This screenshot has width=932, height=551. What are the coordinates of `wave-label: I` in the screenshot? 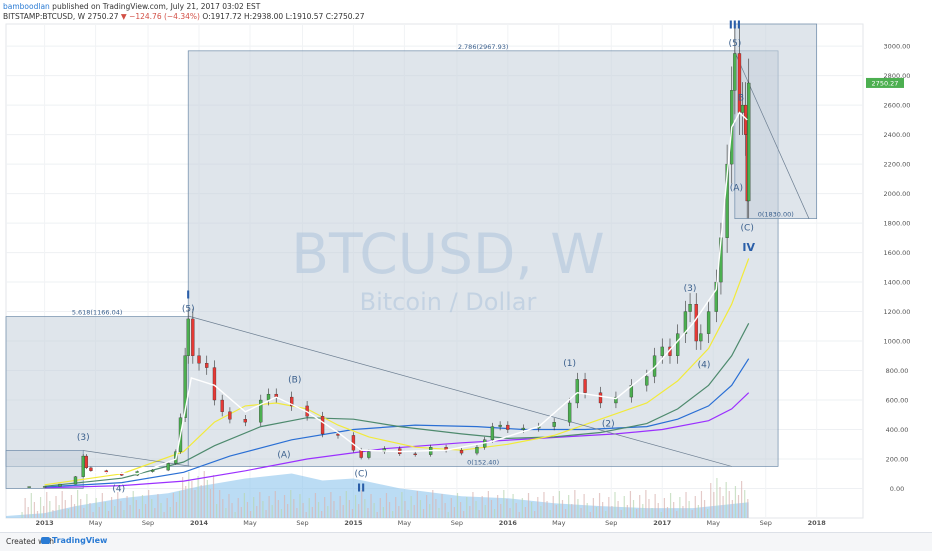 It's located at (188, 294).